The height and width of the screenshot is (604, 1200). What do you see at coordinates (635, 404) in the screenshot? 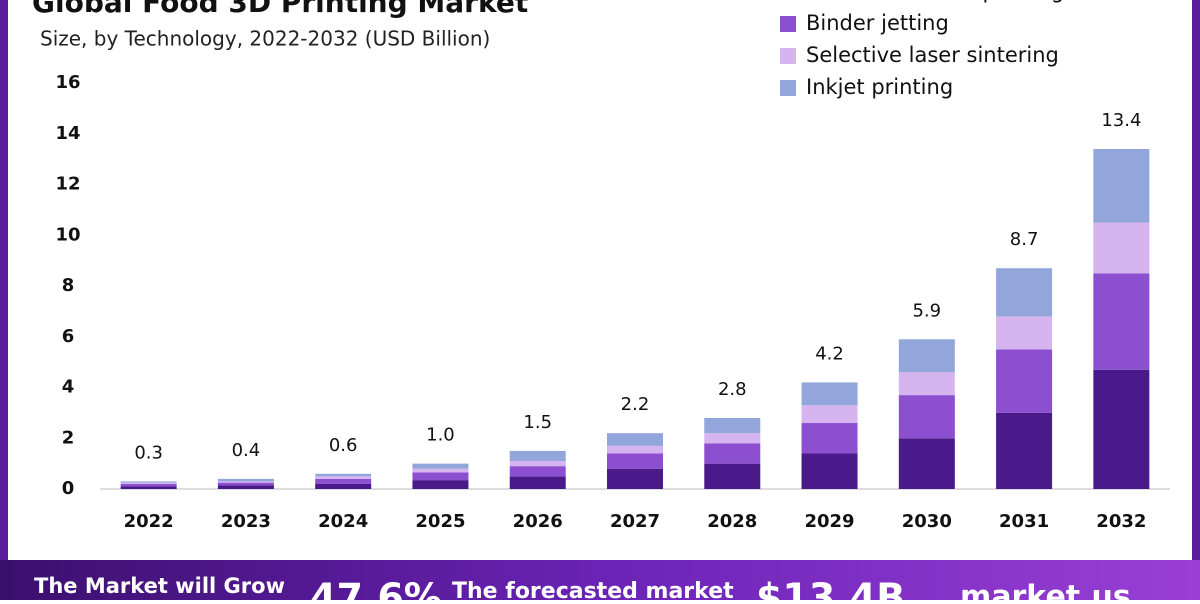
I see `total-label: 2.2` at bounding box center [635, 404].